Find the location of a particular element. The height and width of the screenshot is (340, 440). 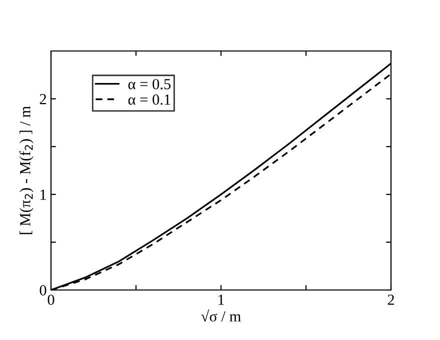

legend-label: α = 0.5 is located at coordinates (149, 84).